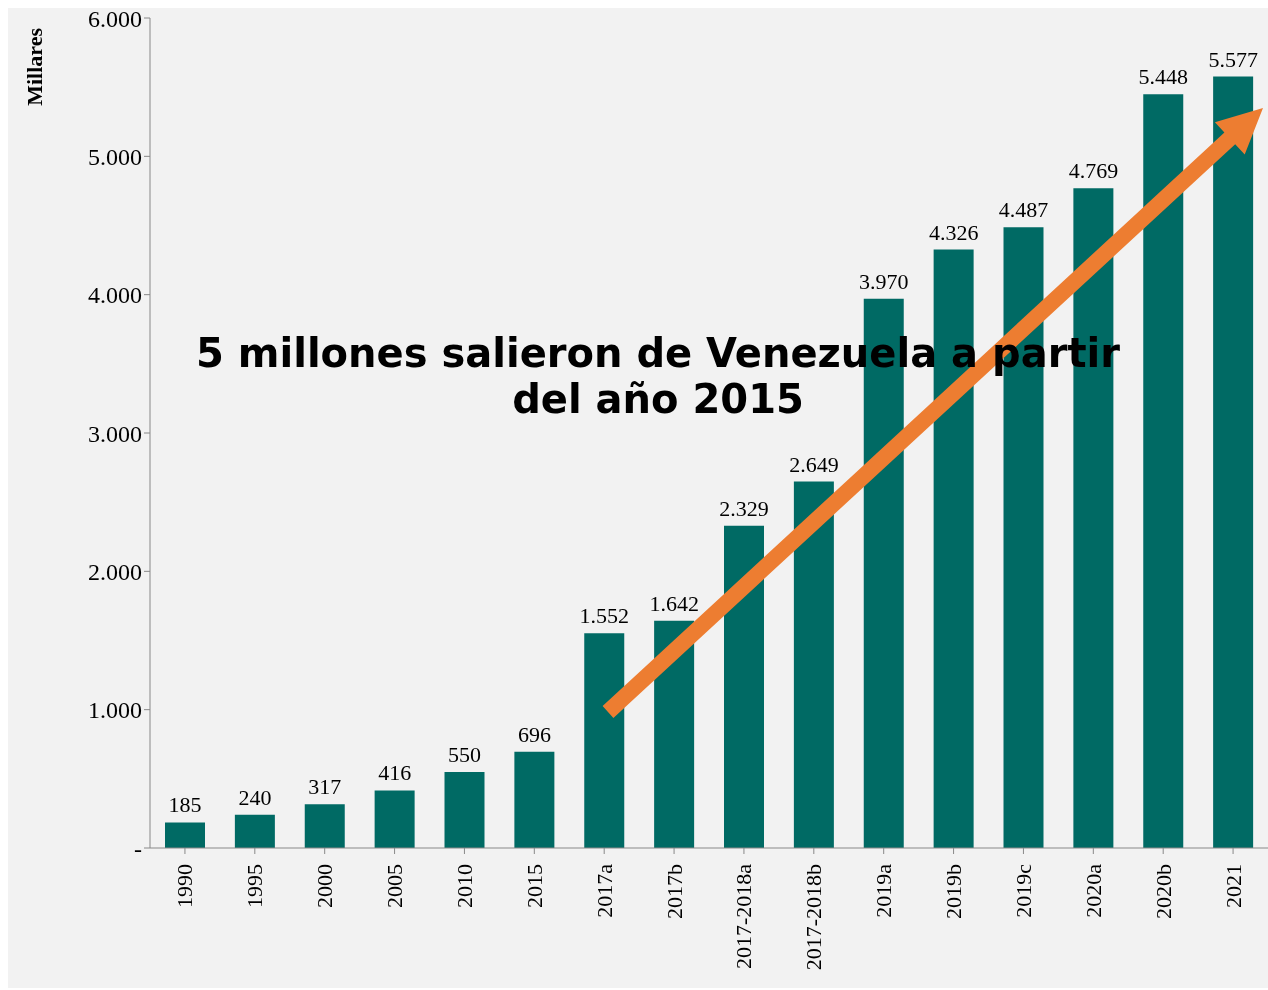 This screenshot has width=1268, height=990. What do you see at coordinates (674, 603) in the screenshot?
I see `data-label: 1.642` at bounding box center [674, 603].